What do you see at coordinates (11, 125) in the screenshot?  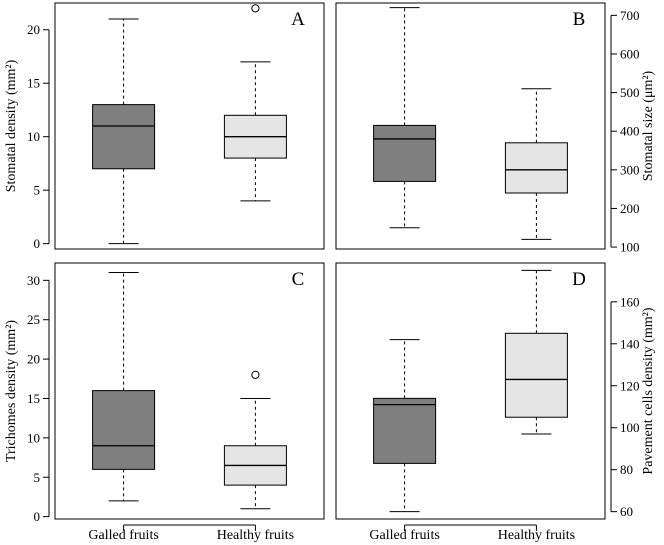 I see `y-axis-title: Stomatal density (mm²)` at bounding box center [11, 125].